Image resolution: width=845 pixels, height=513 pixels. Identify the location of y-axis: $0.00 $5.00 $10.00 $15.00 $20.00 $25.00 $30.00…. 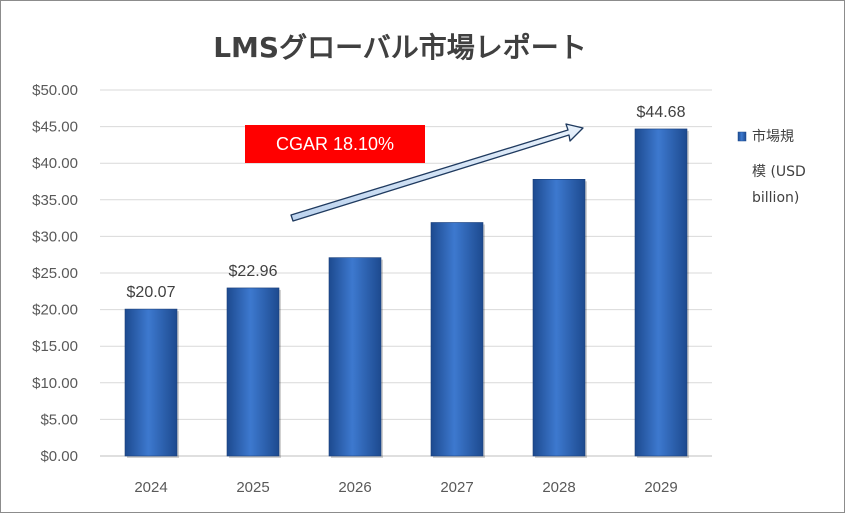
(55, 273).